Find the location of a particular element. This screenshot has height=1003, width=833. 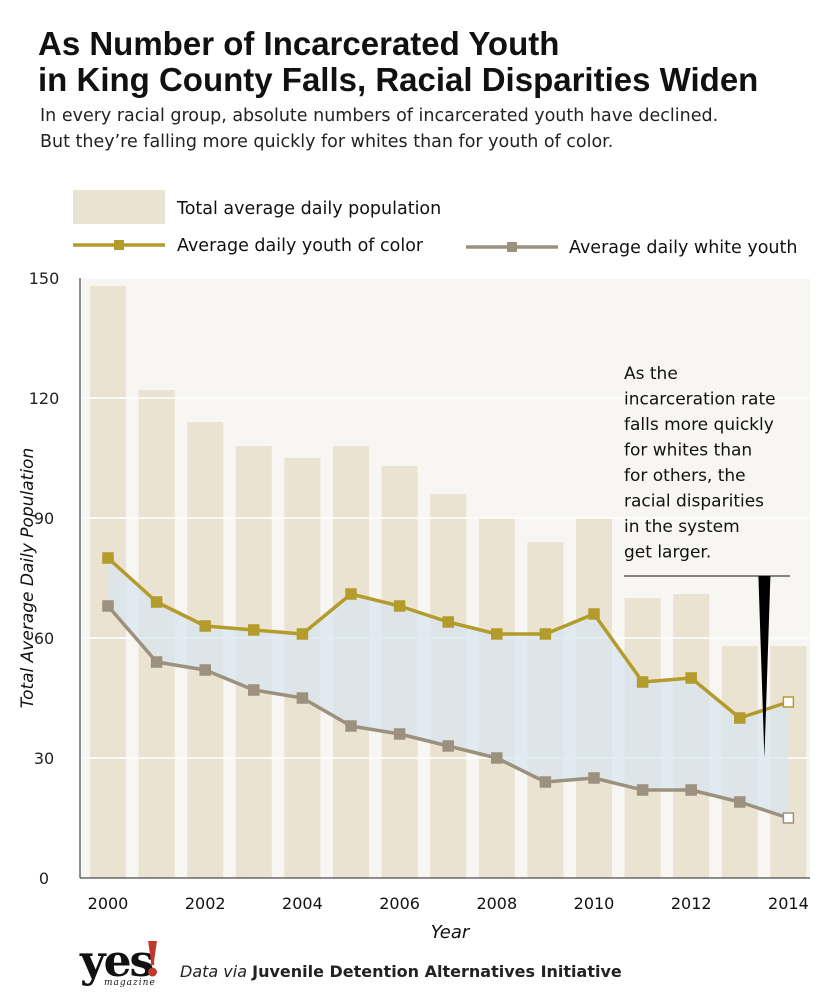

y-tick-label-90: 90 is located at coordinates (44, 518).